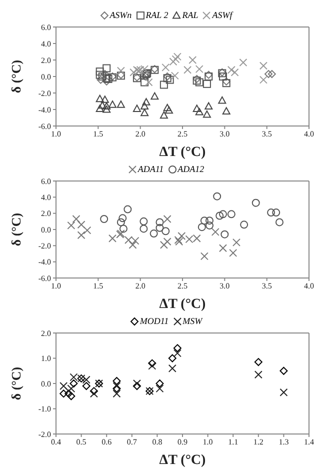 The width and height of the screenshot is (332, 476). I want to click on x-tick-label: 3.5, so click(267, 286).